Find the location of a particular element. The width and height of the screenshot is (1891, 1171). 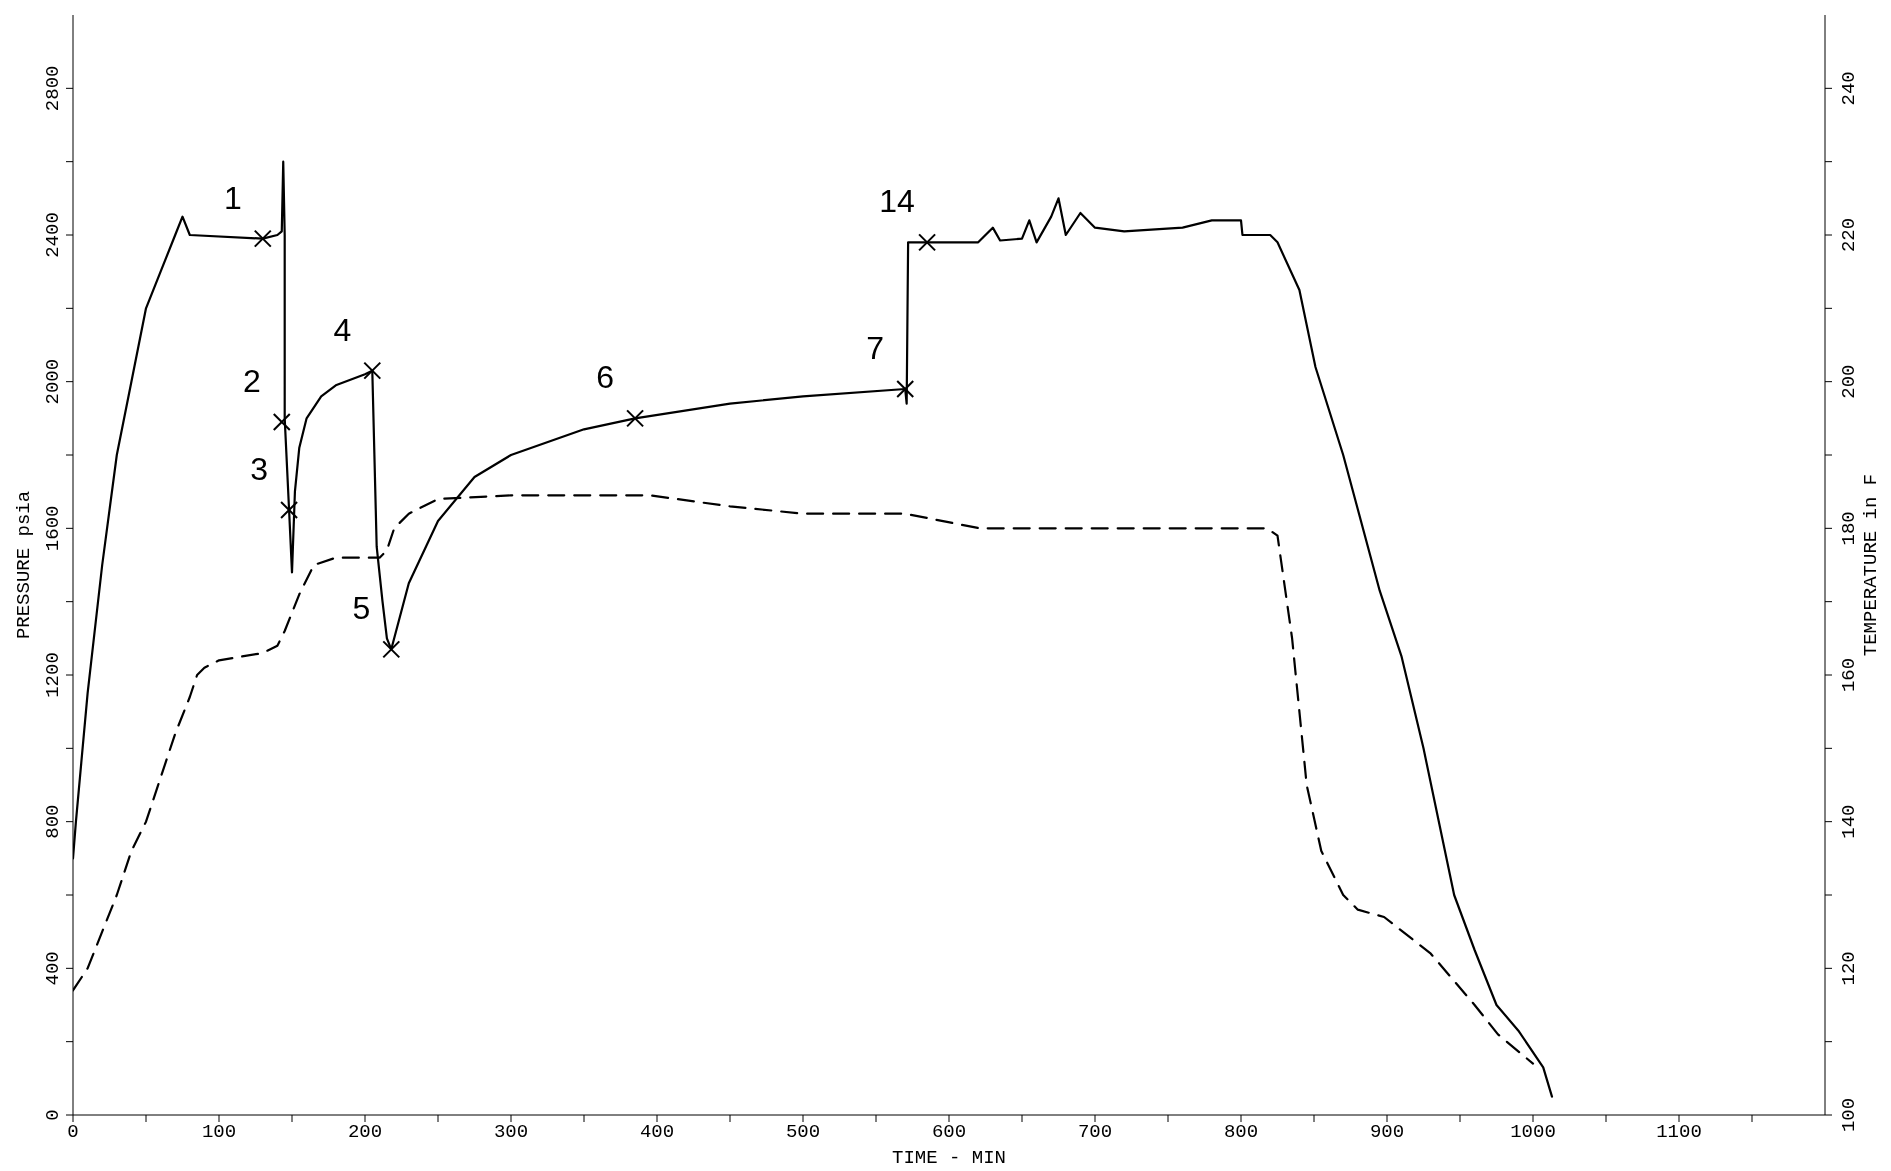

y2-tick-label: 200 is located at coordinates (1849, 381).